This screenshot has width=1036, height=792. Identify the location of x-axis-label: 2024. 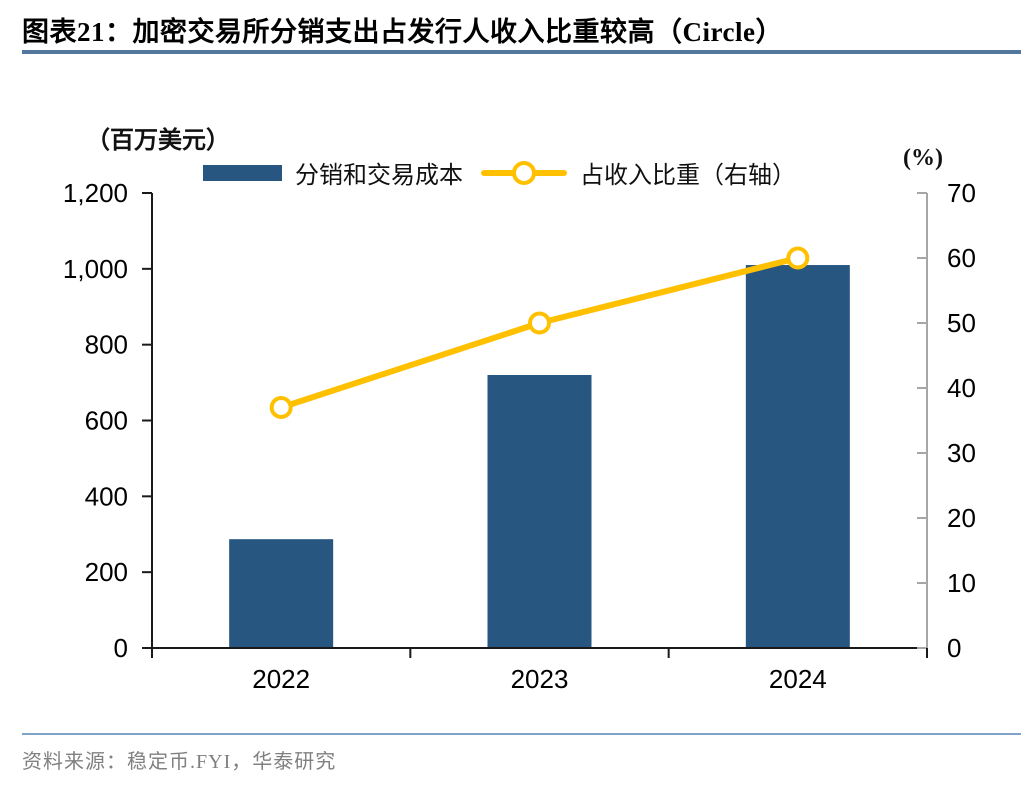
(798, 679).